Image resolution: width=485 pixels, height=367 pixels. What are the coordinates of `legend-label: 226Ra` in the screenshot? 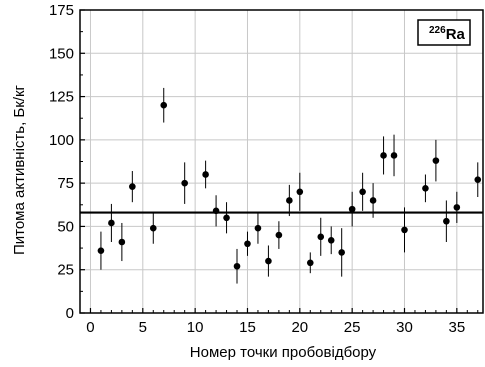 It's located at (447, 34).